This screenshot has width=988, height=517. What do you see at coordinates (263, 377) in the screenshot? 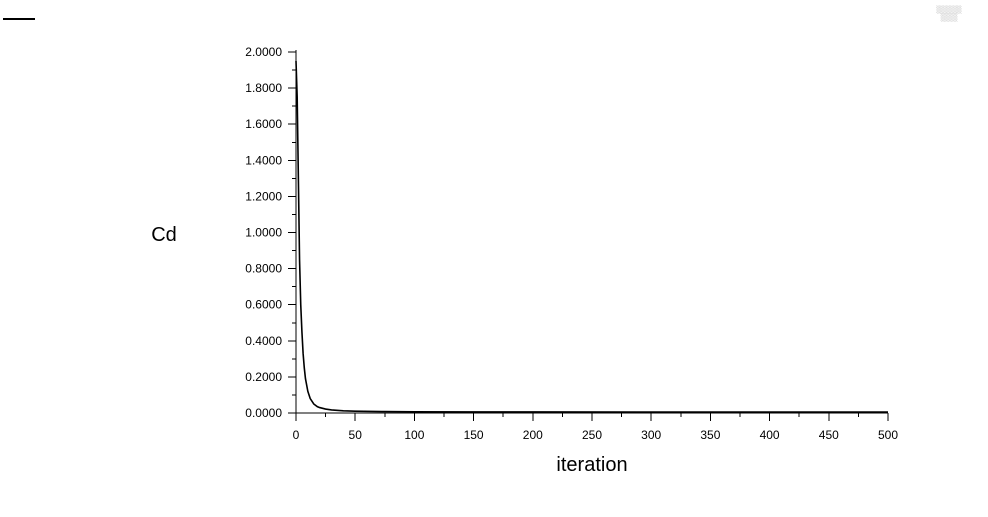
I see `y-tick-label: 0.2000` at bounding box center [263, 377].